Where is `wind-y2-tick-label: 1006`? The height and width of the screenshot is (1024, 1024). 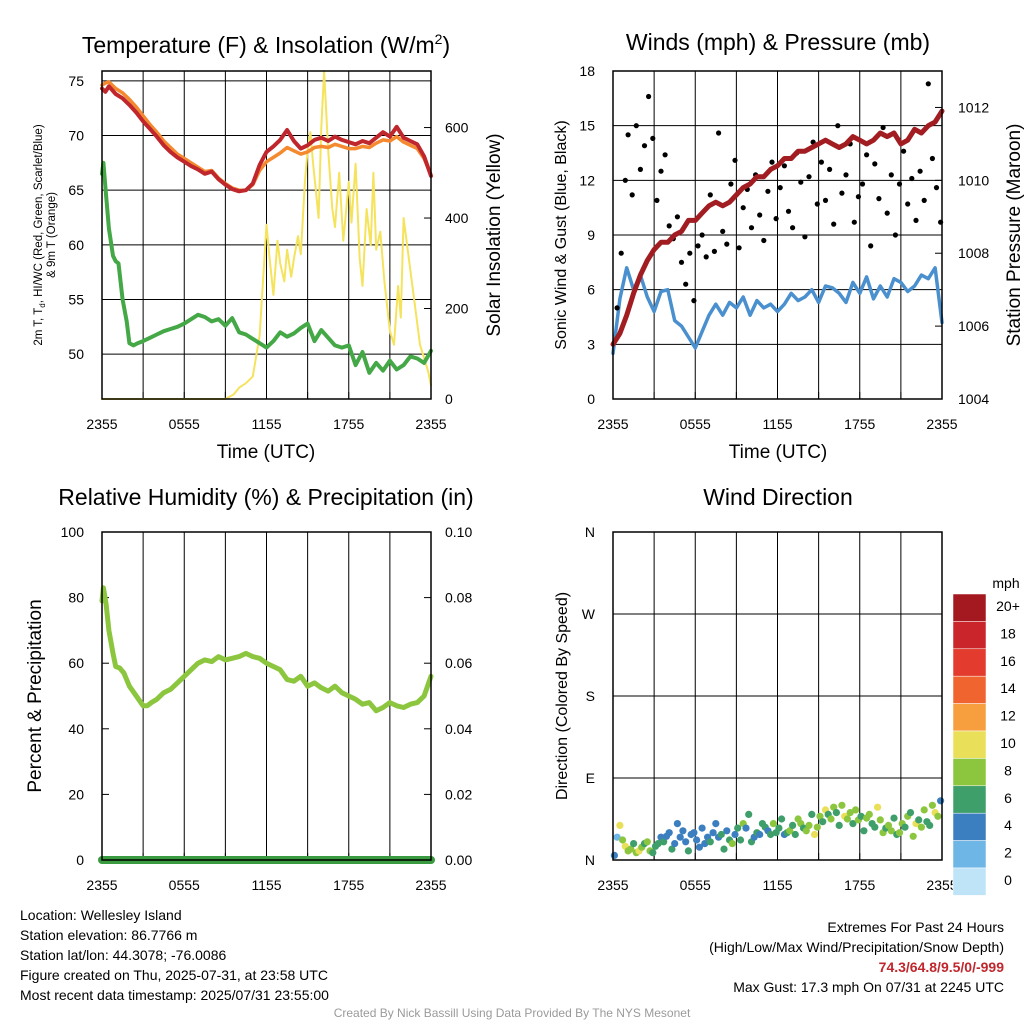
wind-y2-tick-label: 1006 is located at coordinates (973, 326).